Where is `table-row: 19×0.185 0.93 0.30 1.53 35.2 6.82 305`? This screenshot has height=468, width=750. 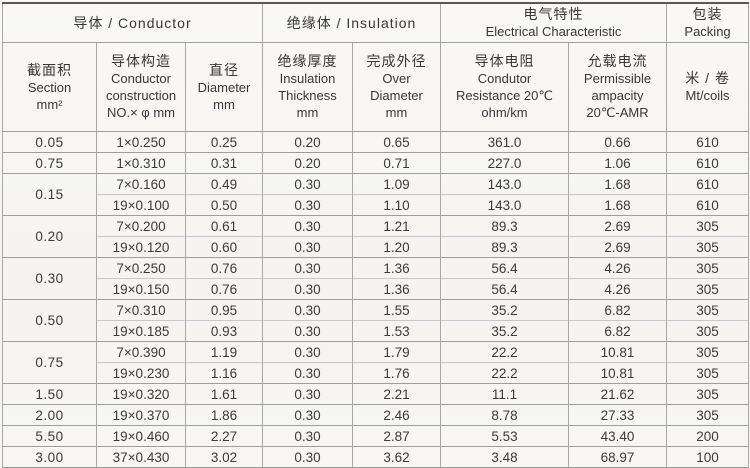 table-row: 19×0.185 0.93 0.30 1.53 35.2 6.82 305 is located at coordinates (376, 331).